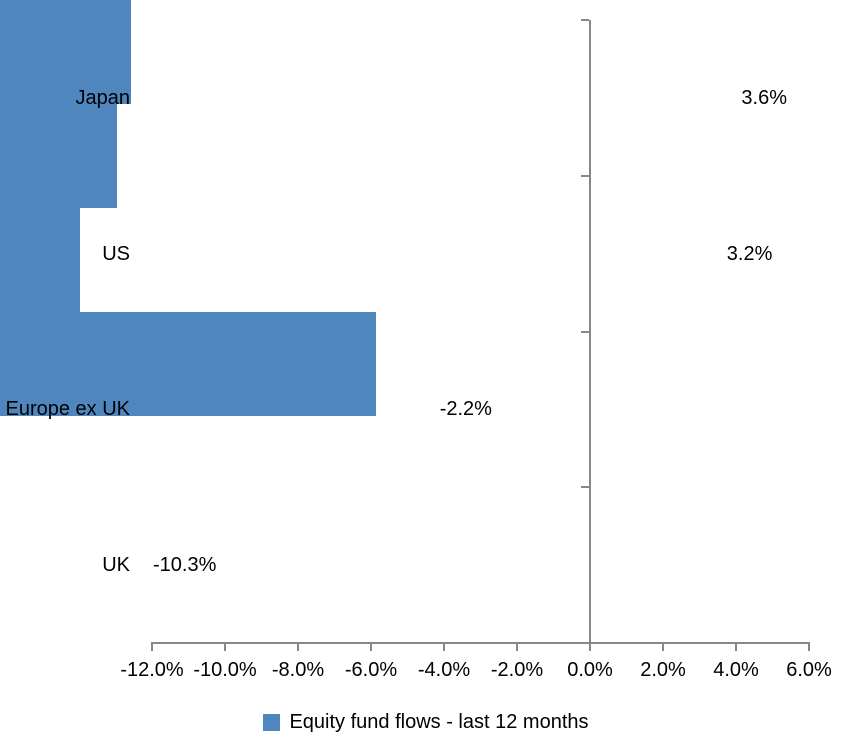 The width and height of the screenshot is (852, 747). Describe the element at coordinates (736, 670) in the screenshot. I see `x-tick-label: 4.0%` at that location.